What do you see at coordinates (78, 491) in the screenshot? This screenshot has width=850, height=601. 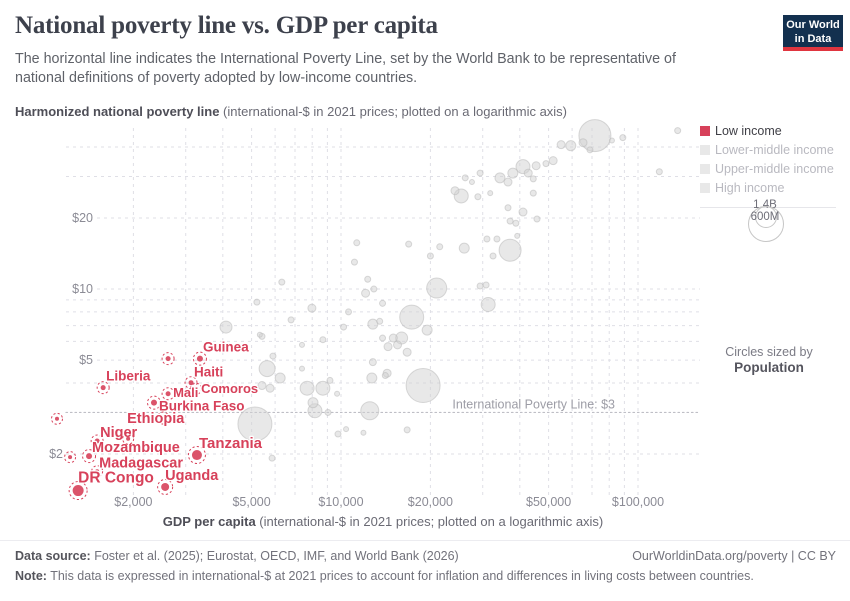 I see `data-point-dr-congo` at bounding box center [78, 491].